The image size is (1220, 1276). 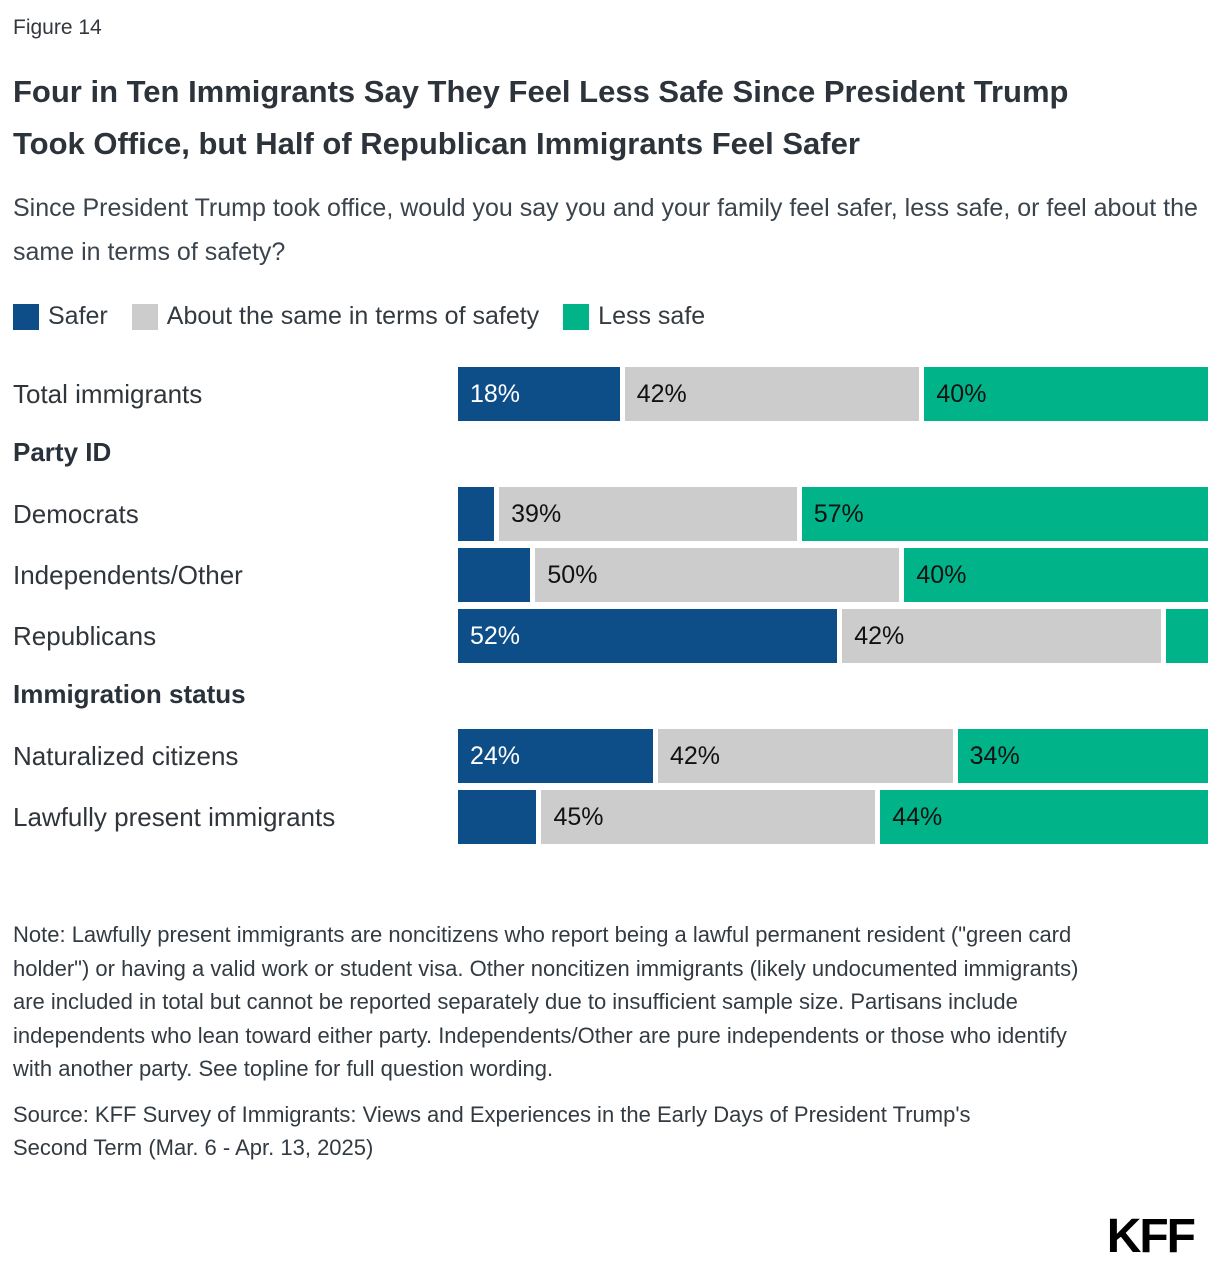 I want to click on row-label: Independents/Other, so click(x=128, y=574).